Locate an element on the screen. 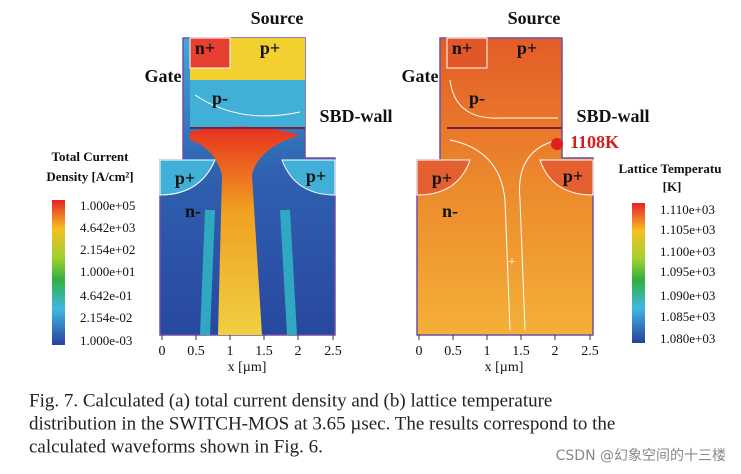  colorbar-tick-label: 4.642e+03 is located at coordinates (107, 227).